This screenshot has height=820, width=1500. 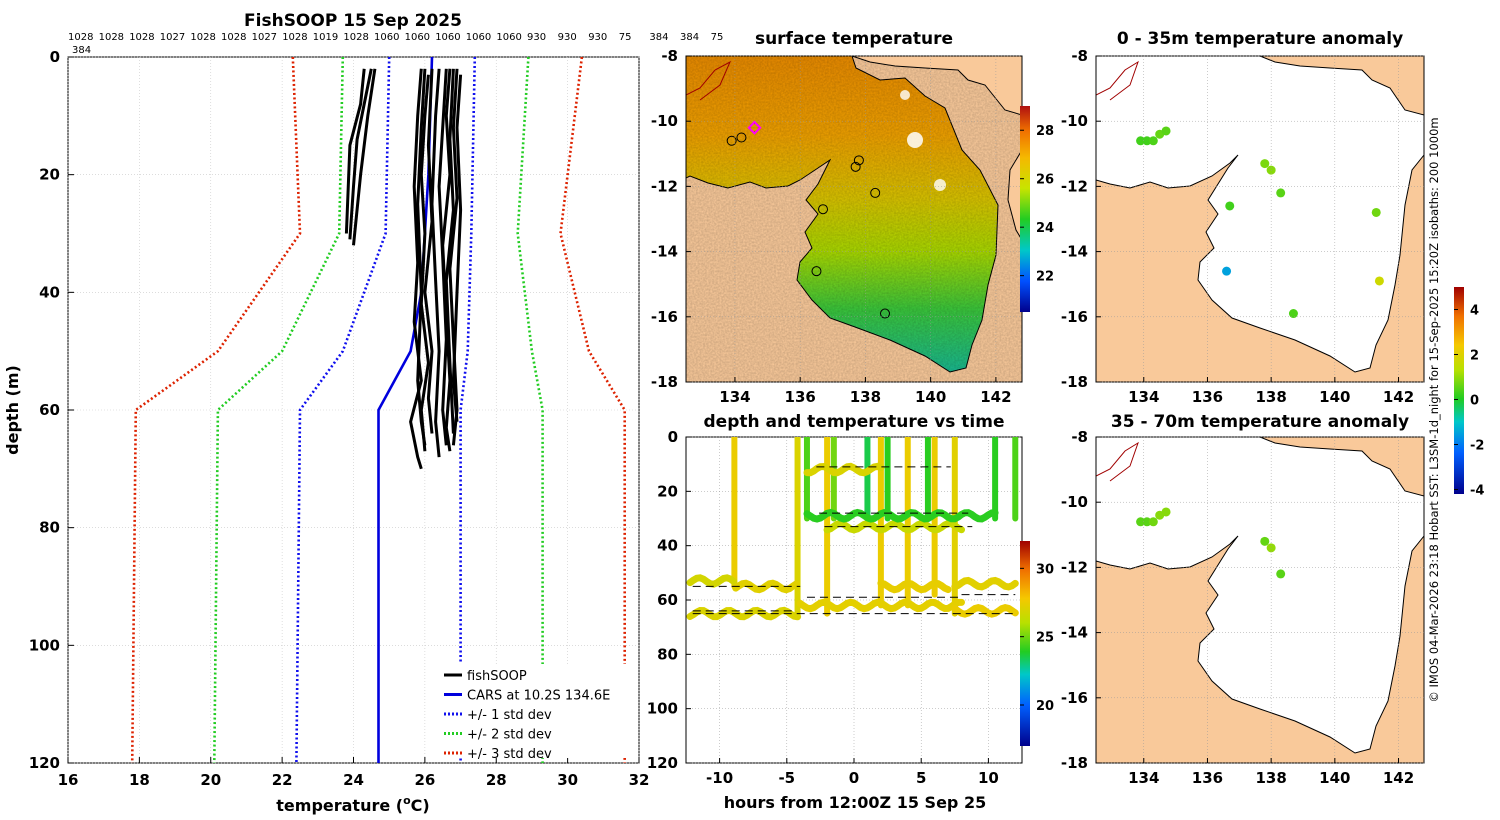 I want to click on sst-grid, so click(x=854, y=219).